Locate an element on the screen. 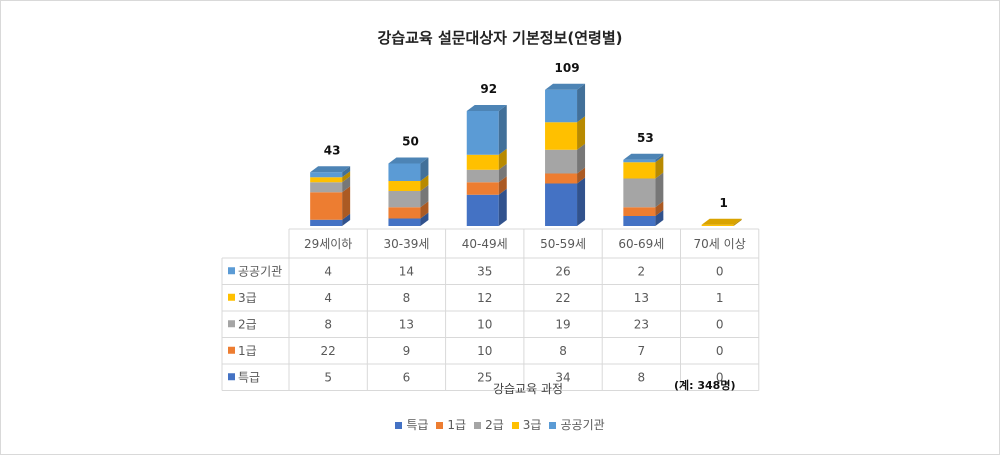 The height and width of the screenshot is (455, 1000). bar-40-49세-특급 is located at coordinates (482, 210).